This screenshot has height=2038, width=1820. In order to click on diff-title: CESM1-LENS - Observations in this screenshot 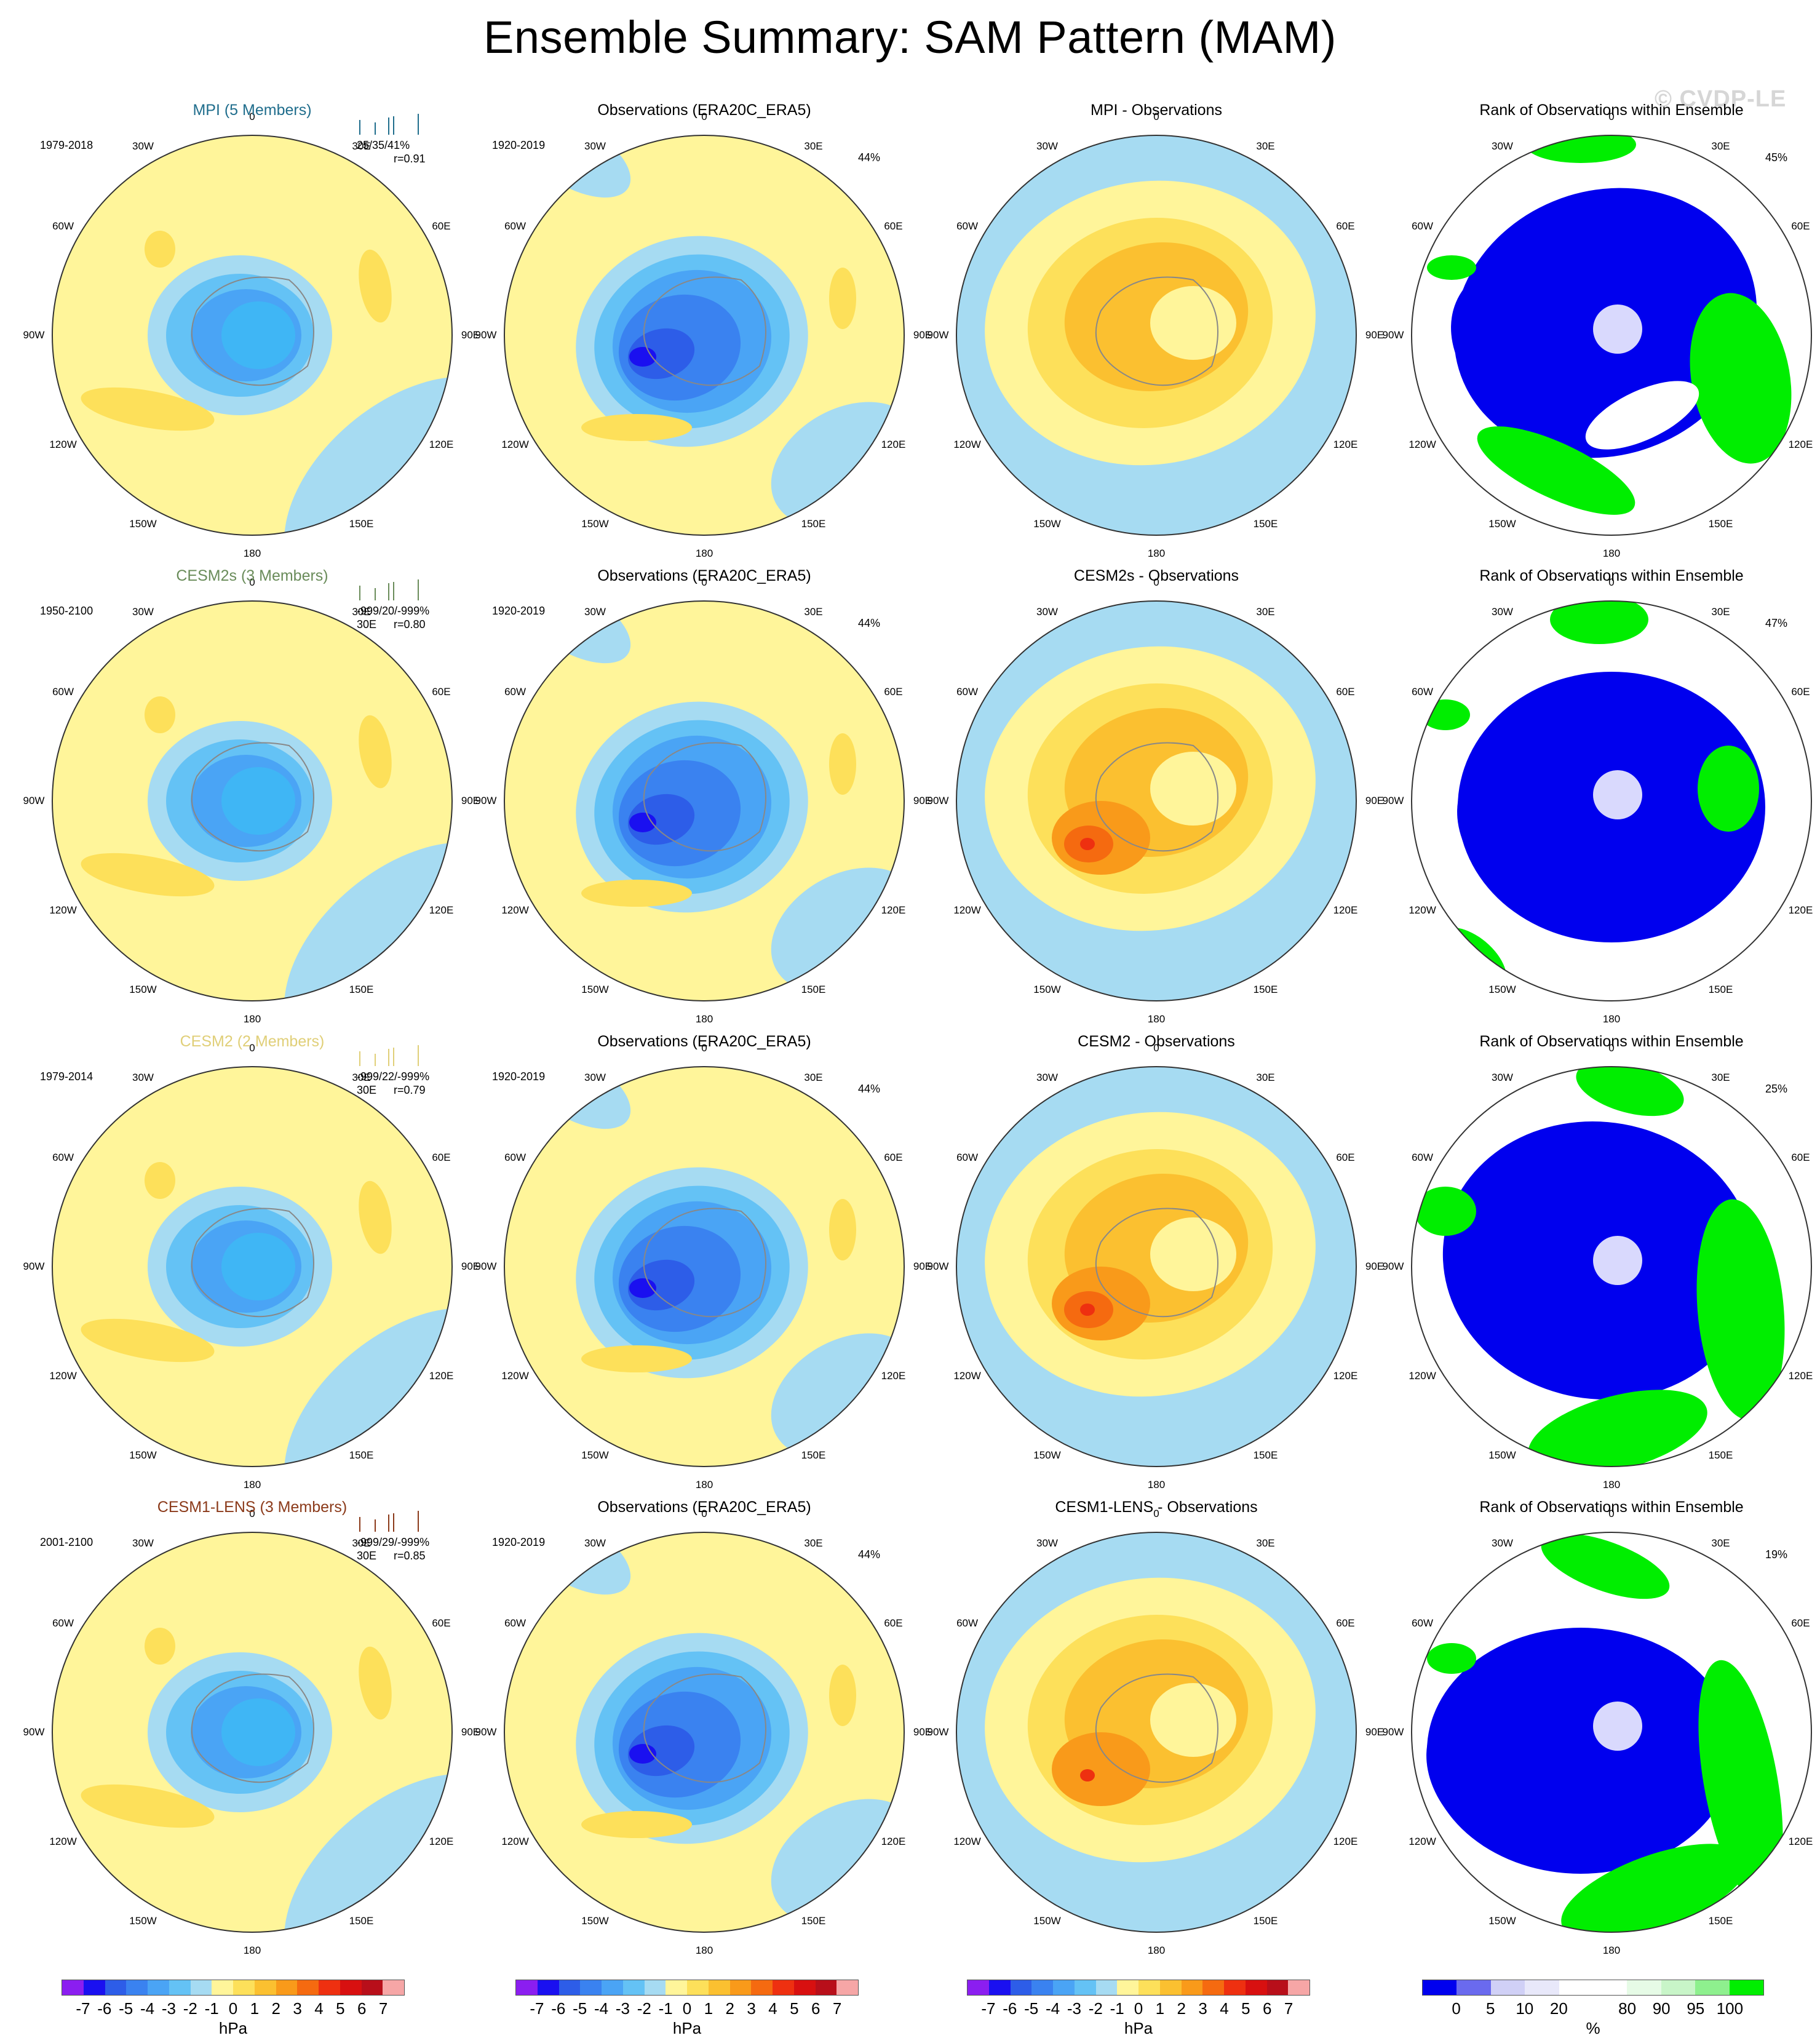, I will do `click(1156, 1507)`.